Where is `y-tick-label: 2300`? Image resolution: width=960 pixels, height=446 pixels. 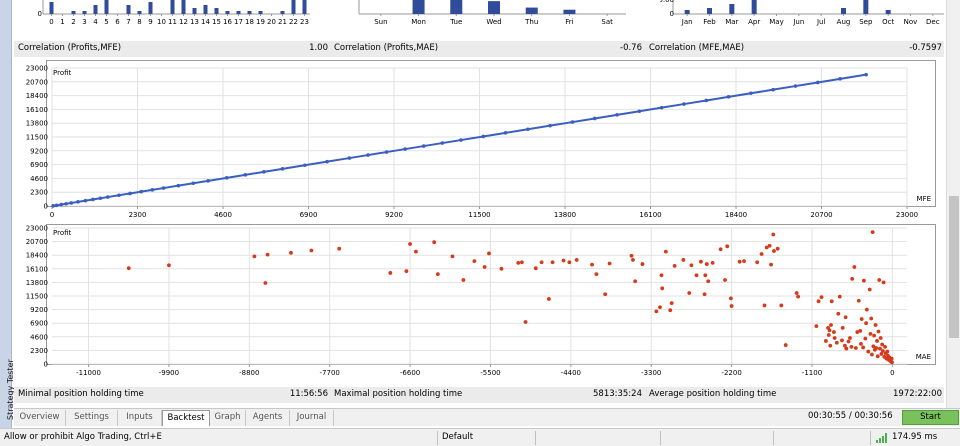
y-tick-label: 2300 is located at coordinates (39, 193).